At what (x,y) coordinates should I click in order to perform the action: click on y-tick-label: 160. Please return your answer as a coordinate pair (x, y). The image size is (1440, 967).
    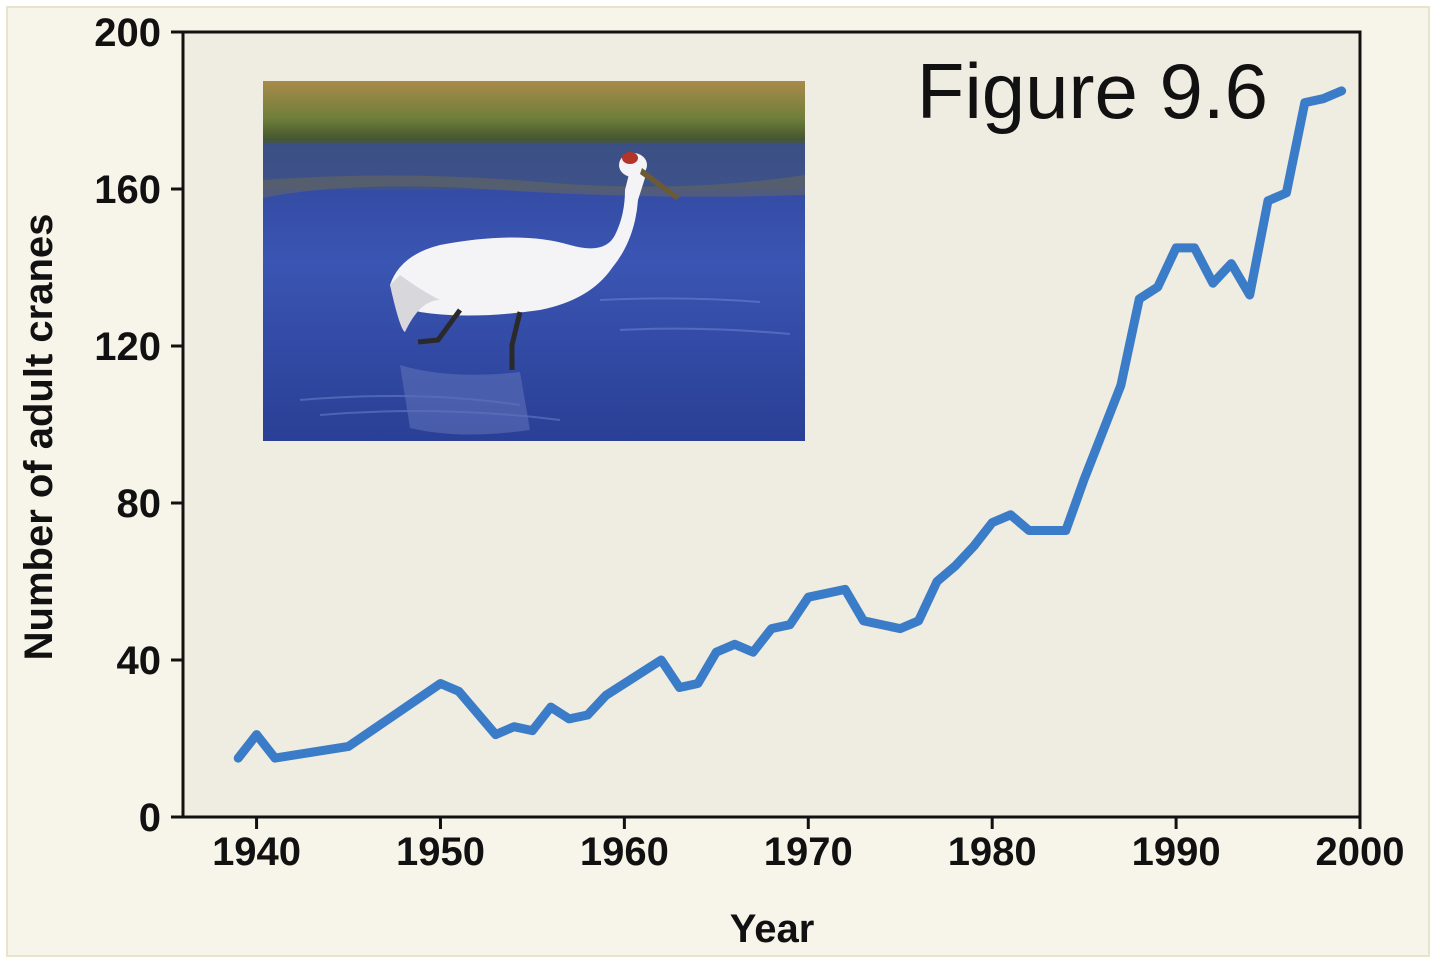
    Looking at the image, I should click on (127, 190).